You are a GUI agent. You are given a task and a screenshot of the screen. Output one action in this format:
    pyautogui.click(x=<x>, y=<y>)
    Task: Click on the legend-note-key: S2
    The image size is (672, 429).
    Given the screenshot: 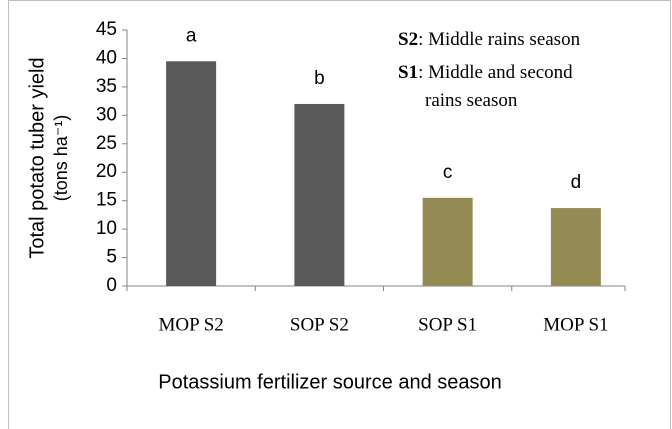 What is the action you would take?
    pyautogui.click(x=408, y=39)
    